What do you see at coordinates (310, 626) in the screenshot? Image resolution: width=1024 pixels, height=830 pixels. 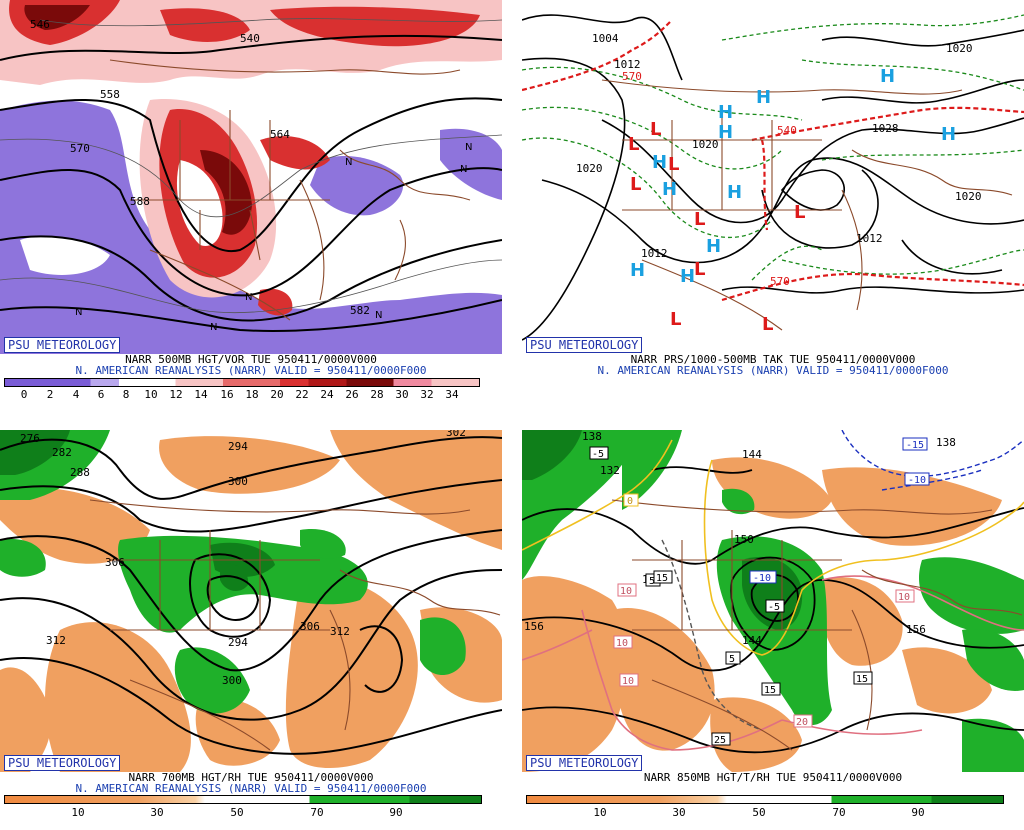 I see `height-contour-label: 306` at bounding box center [310, 626].